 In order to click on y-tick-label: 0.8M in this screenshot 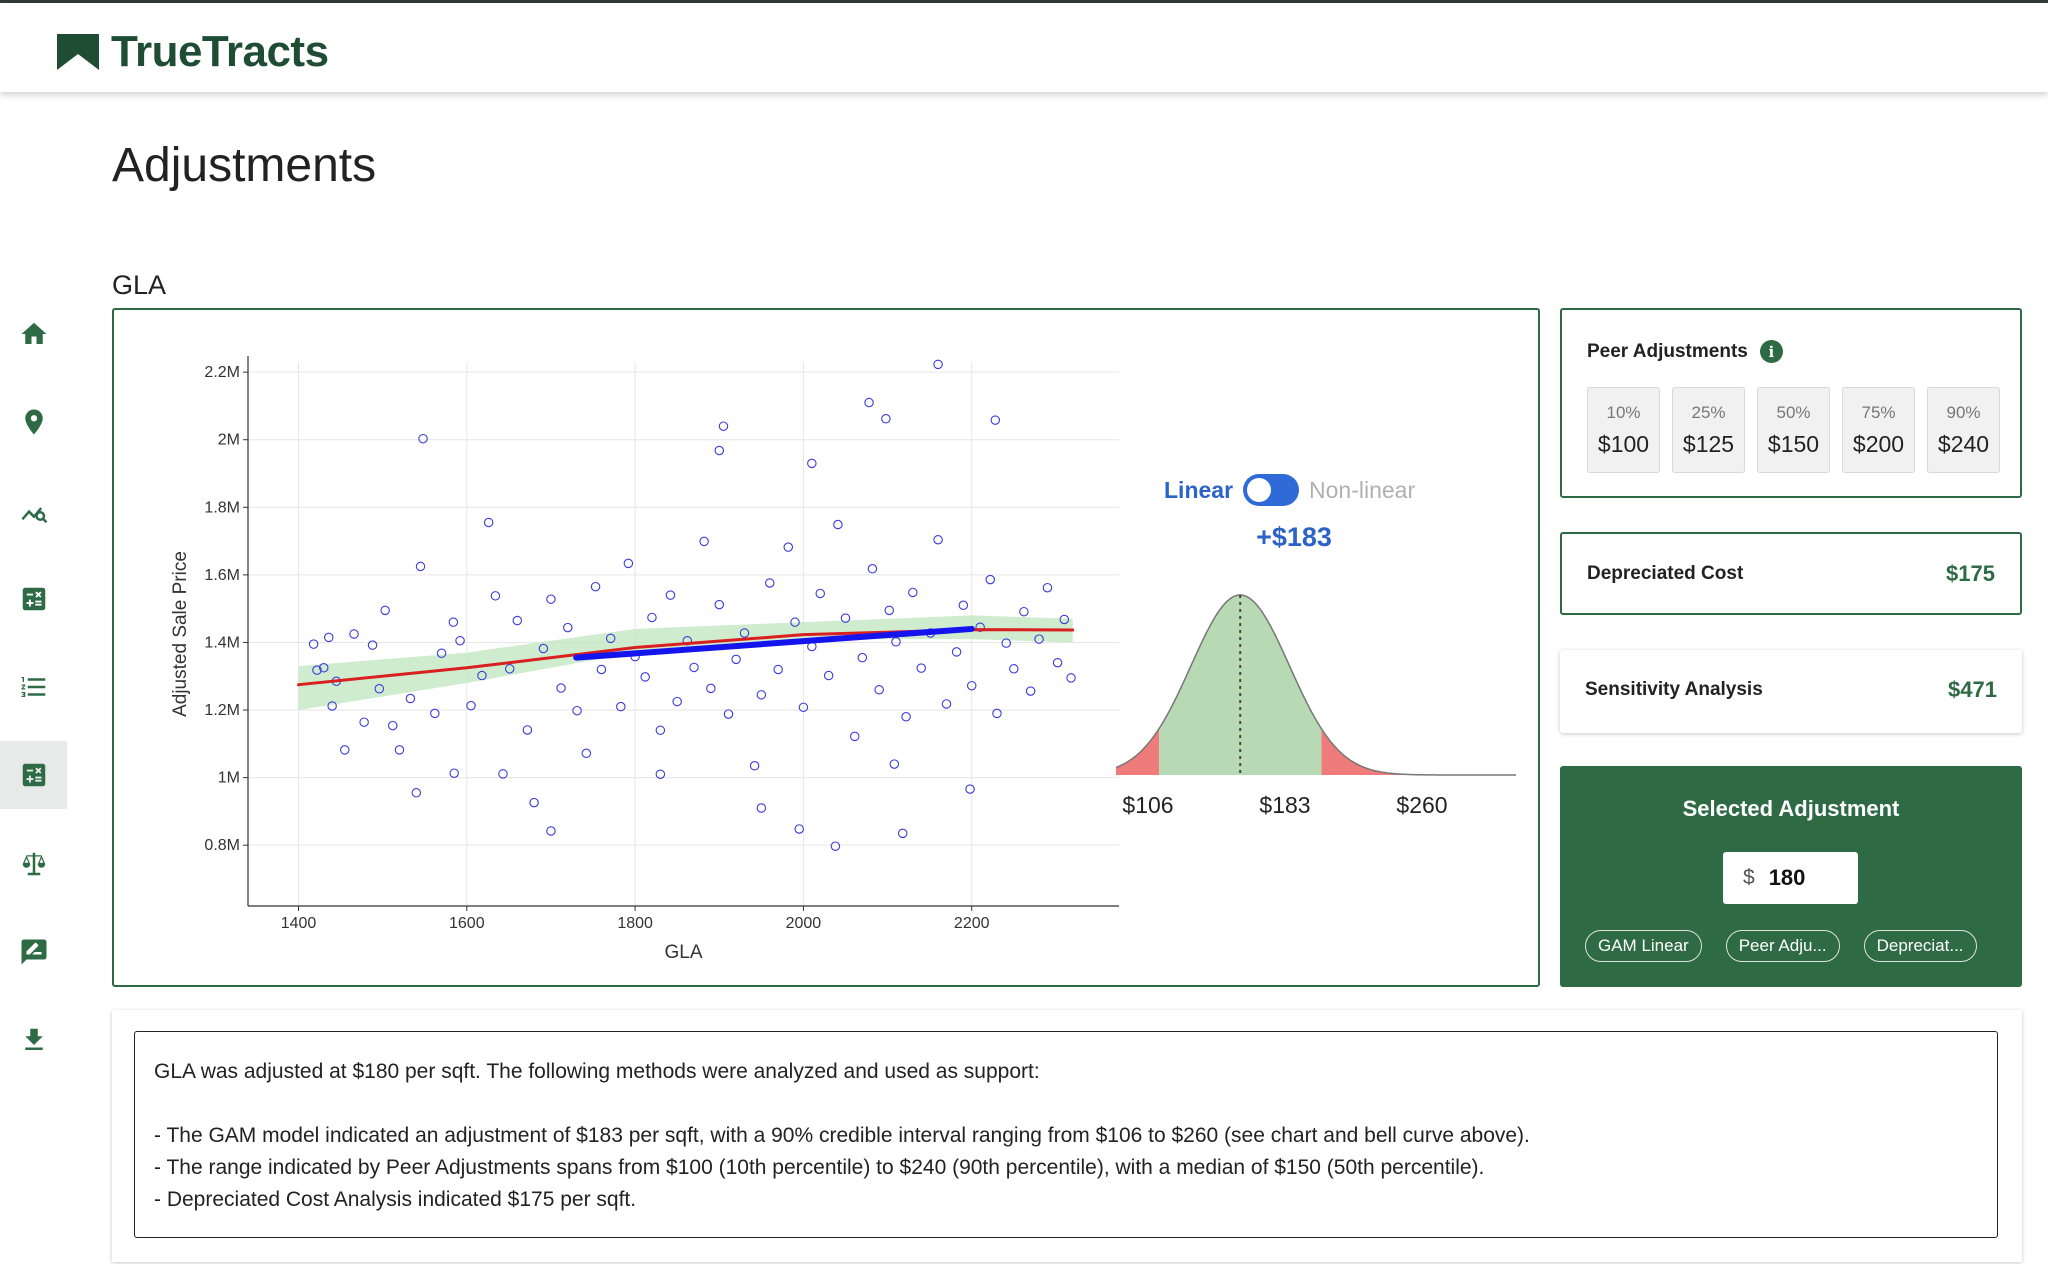, I will do `click(222, 845)`.